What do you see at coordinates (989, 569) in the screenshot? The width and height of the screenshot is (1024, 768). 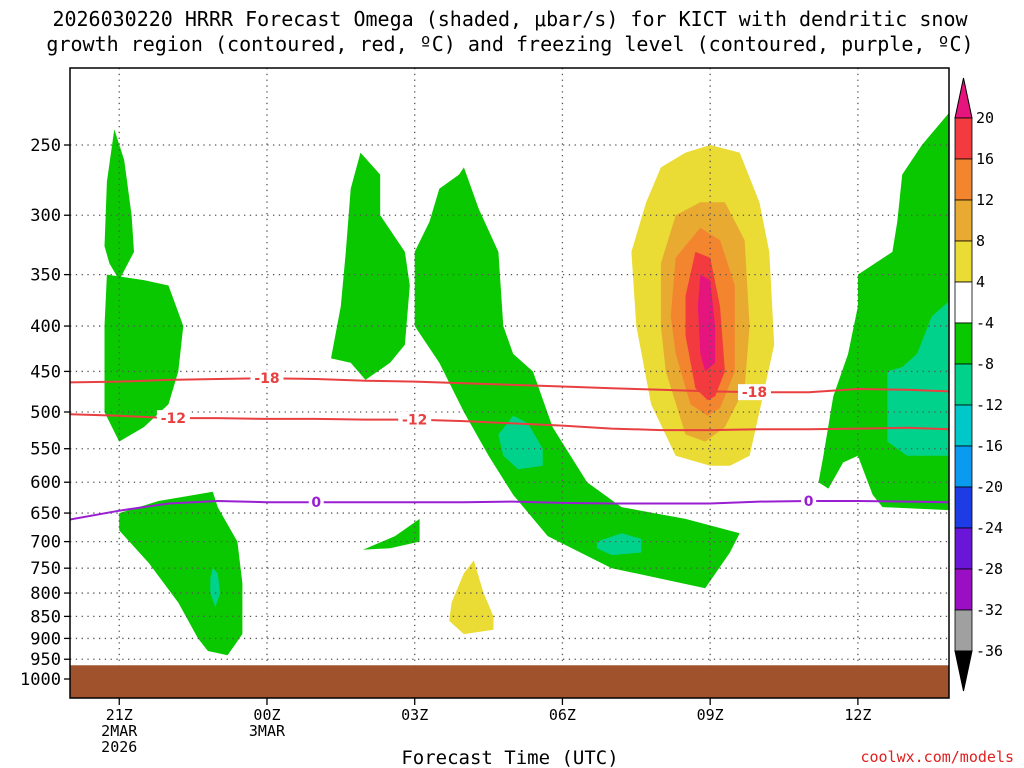 I see `colorbar-label-11: -28` at bounding box center [989, 569].